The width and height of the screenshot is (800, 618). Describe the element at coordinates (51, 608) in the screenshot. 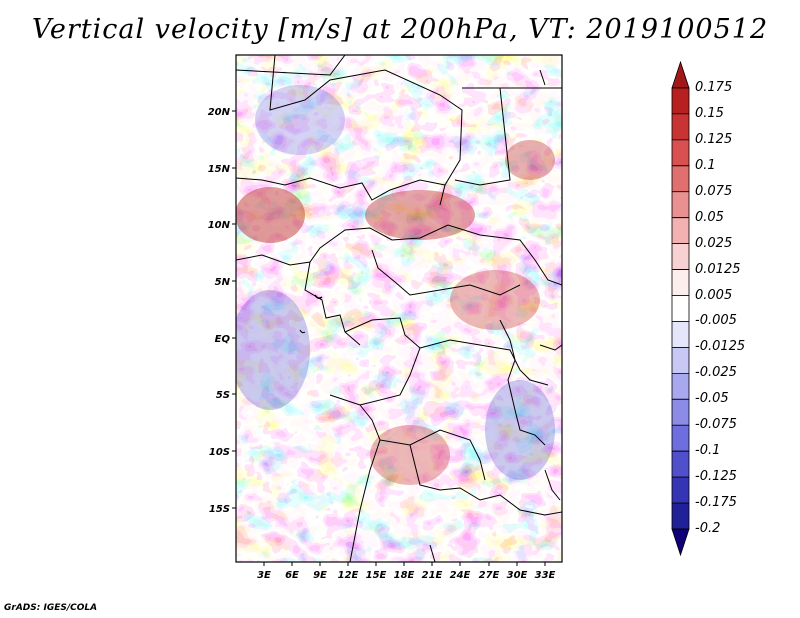

I see `footer-credit: GrADS: IGES/COLA` at that location.